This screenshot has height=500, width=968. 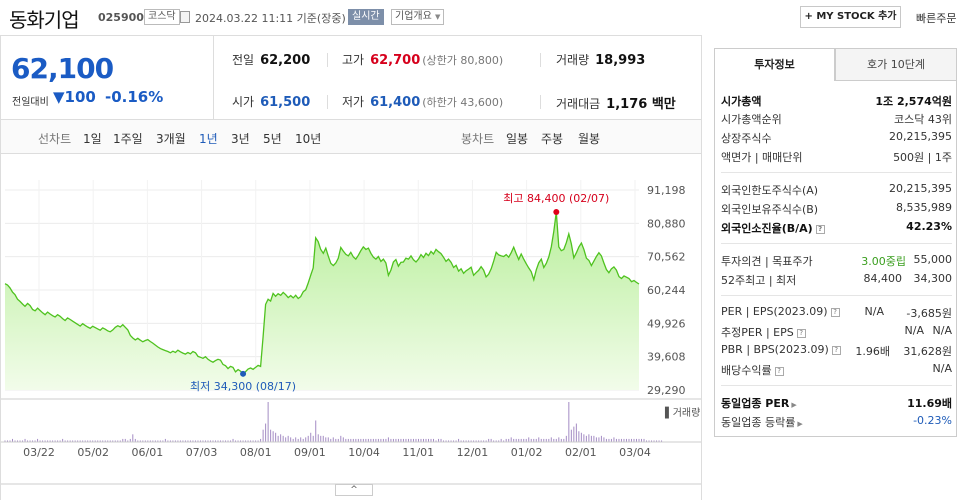 I want to click on y-tick-label: 91,198, so click(x=666, y=190).